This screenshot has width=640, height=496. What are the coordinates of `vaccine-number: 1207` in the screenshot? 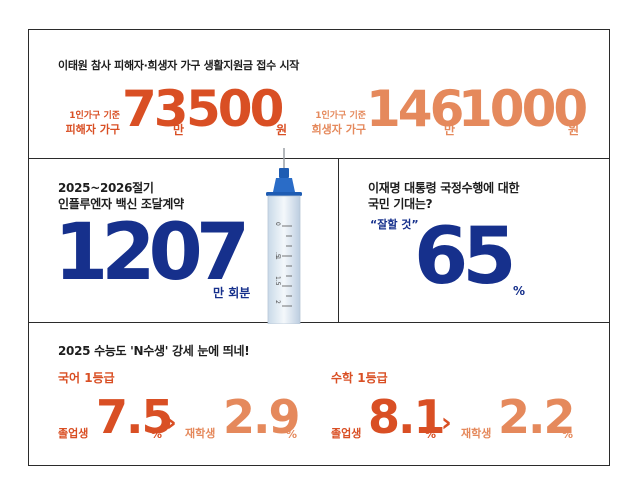 It's located at (152, 253).